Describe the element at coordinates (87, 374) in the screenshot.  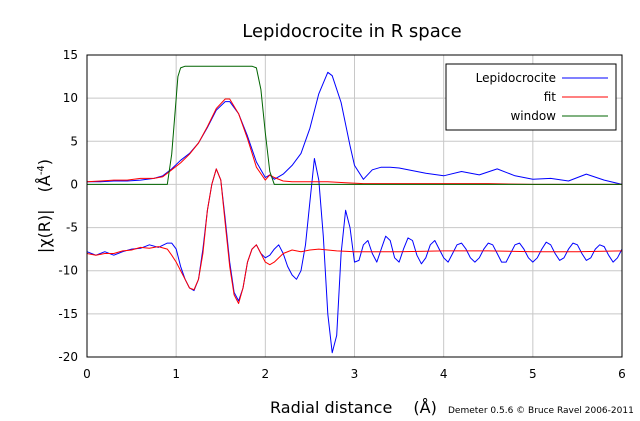
I see `x-tick-label: 0` at that location.